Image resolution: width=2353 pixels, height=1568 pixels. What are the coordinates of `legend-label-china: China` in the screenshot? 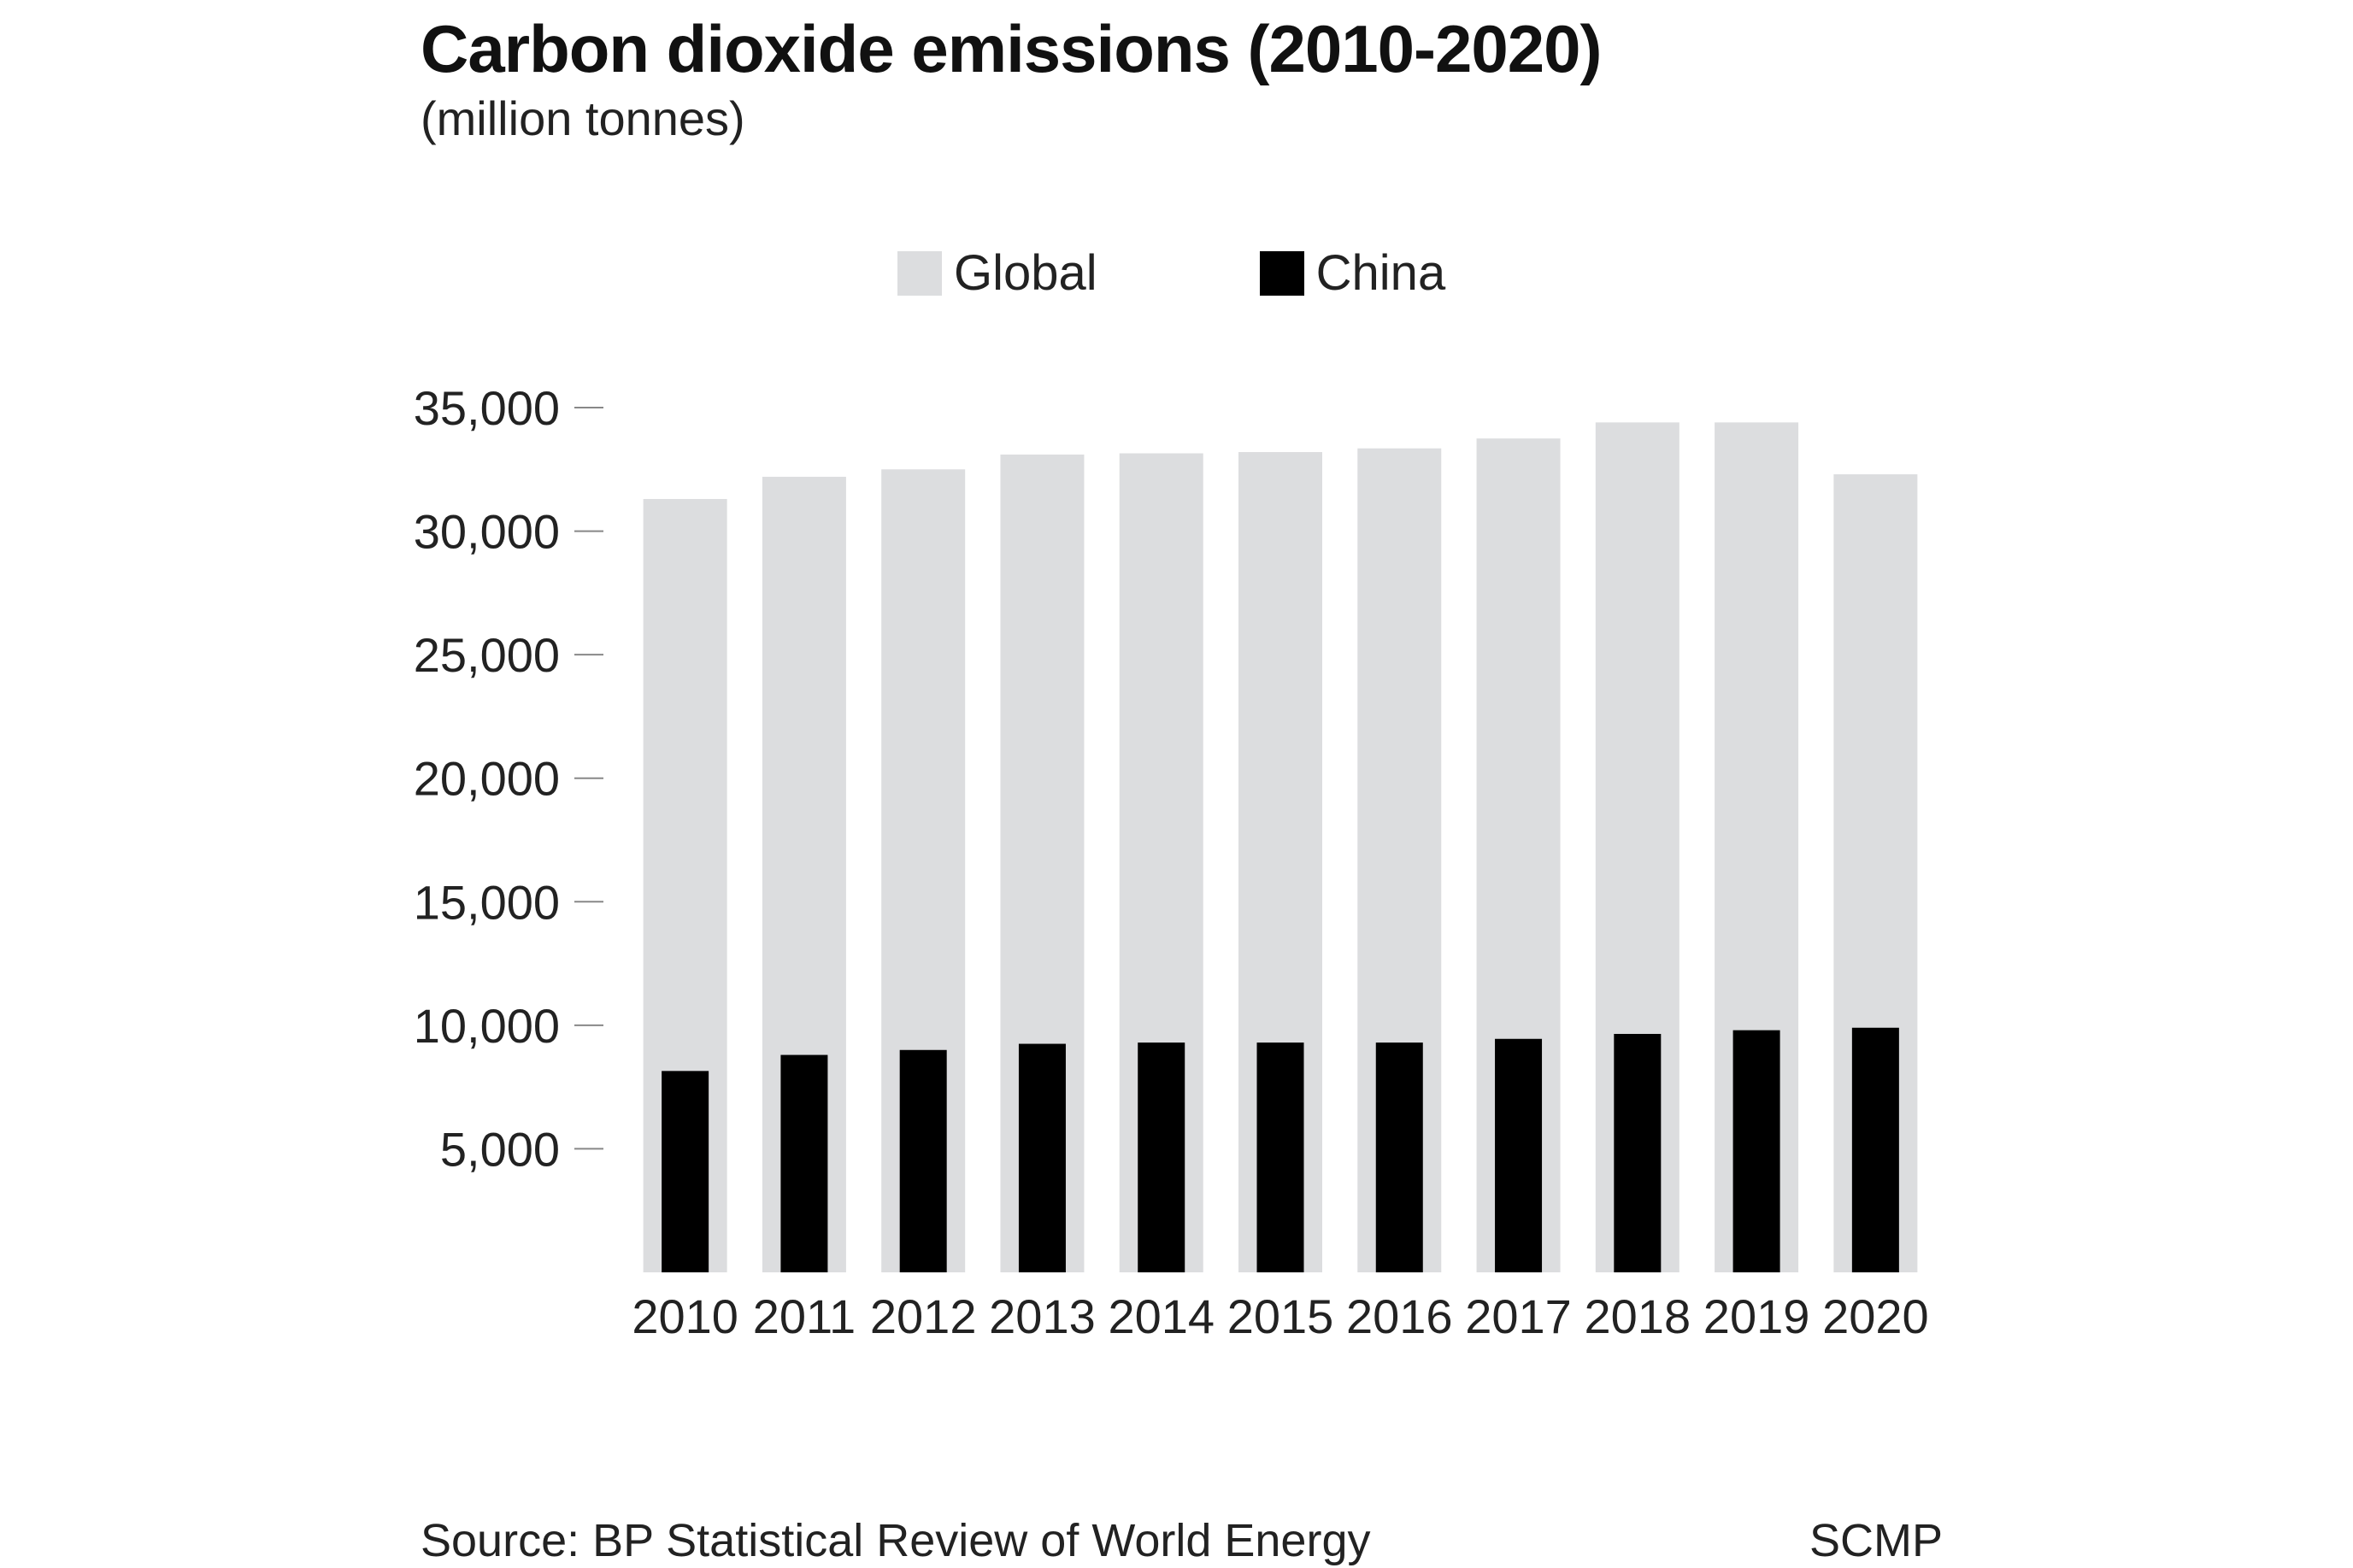 It's located at (1380, 273).